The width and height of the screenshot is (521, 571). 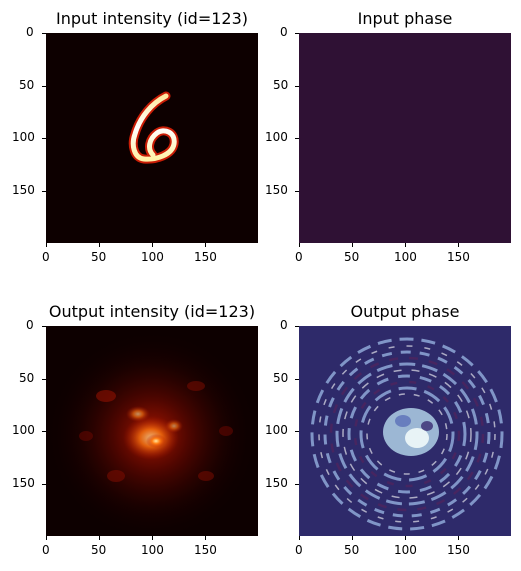 I want to click on digit-stroke, so click(x=153, y=127).